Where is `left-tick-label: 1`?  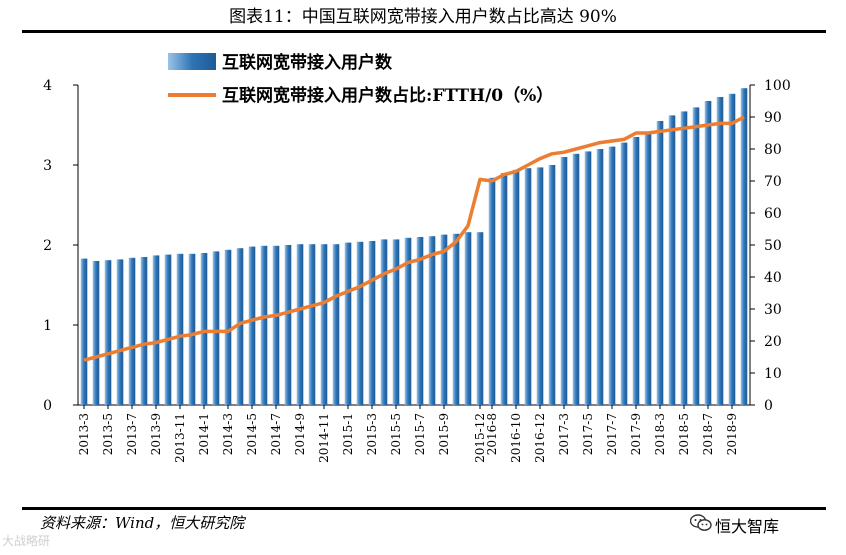
left-tick-label: 1 is located at coordinates (47, 326).